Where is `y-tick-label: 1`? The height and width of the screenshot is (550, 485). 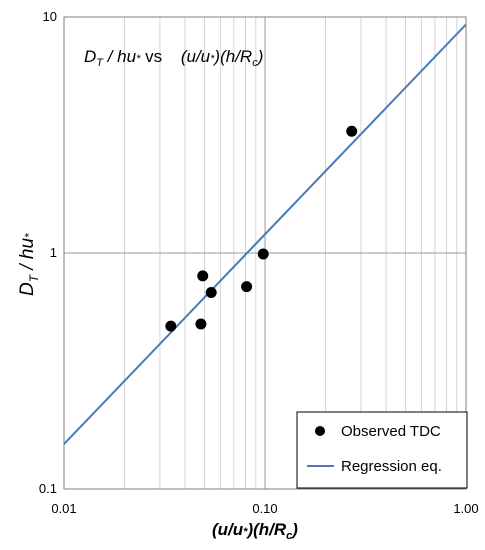
y-tick-label: 1 is located at coordinates (53, 252).